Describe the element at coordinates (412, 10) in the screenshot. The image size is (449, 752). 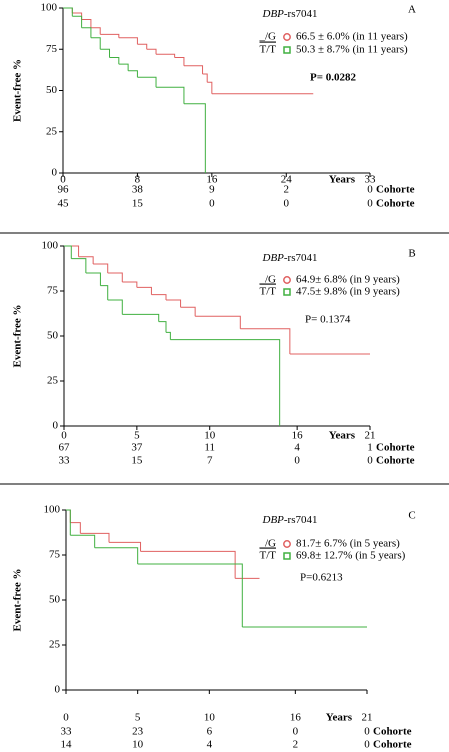
I see `panel-letter: A` at that location.